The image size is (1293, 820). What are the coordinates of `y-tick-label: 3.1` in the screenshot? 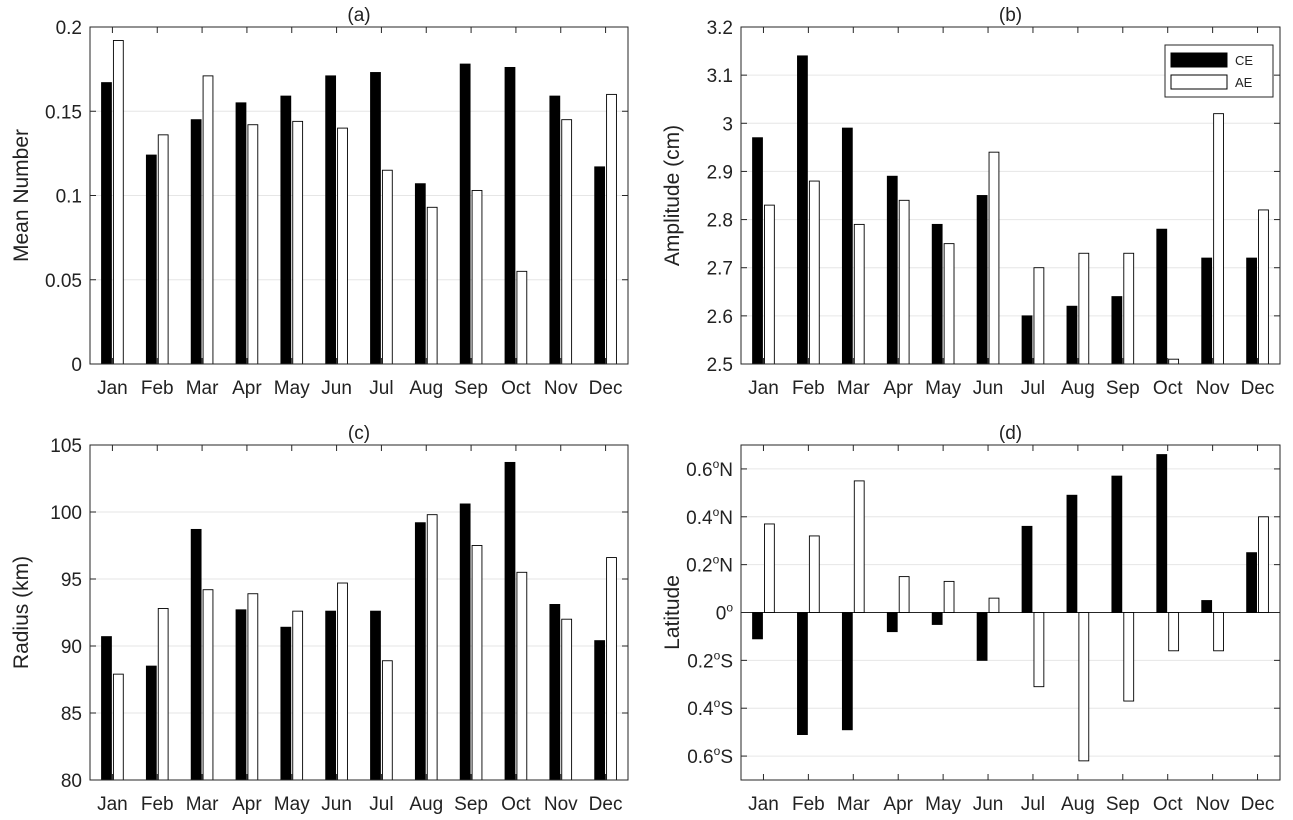 It's located at (720, 76).